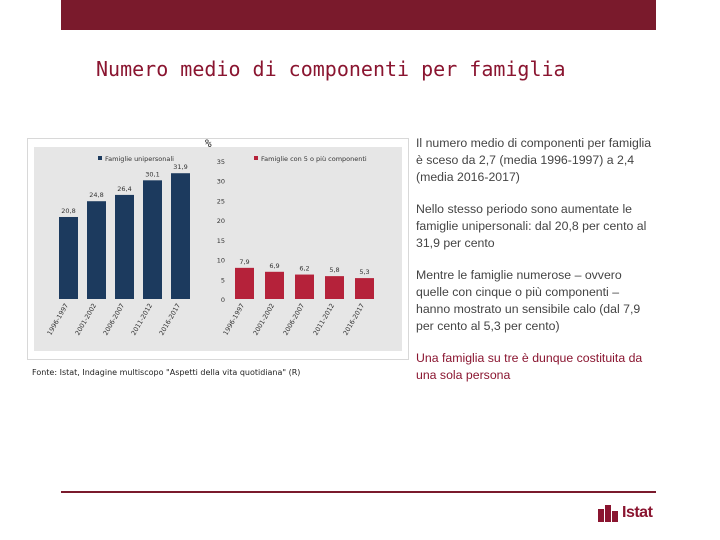  I want to click on bottom-divider, so click(358, 492).